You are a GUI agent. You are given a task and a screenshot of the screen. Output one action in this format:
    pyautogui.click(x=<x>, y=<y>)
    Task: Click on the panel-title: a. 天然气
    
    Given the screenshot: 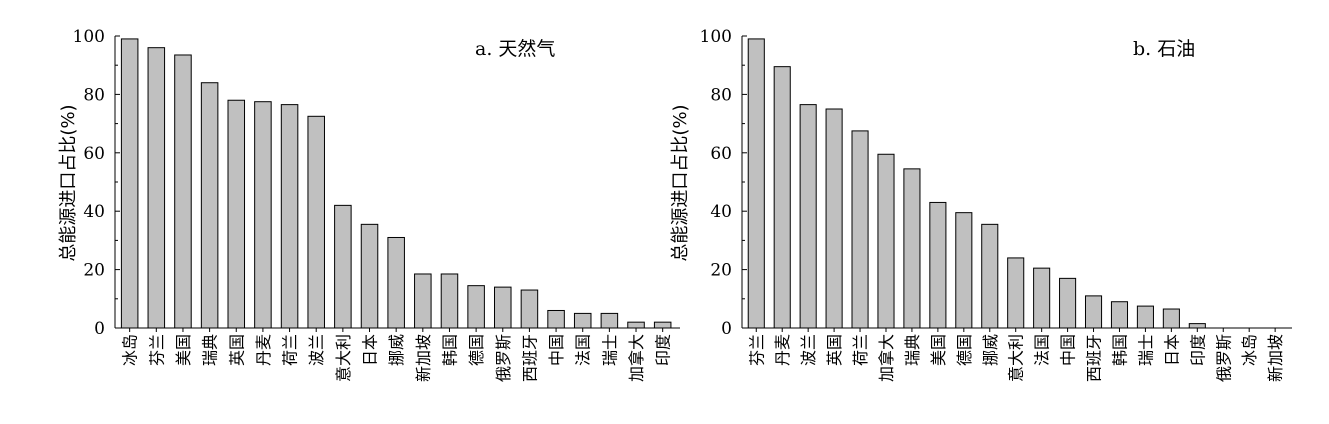 What is the action you would take?
    pyautogui.click(x=515, y=49)
    